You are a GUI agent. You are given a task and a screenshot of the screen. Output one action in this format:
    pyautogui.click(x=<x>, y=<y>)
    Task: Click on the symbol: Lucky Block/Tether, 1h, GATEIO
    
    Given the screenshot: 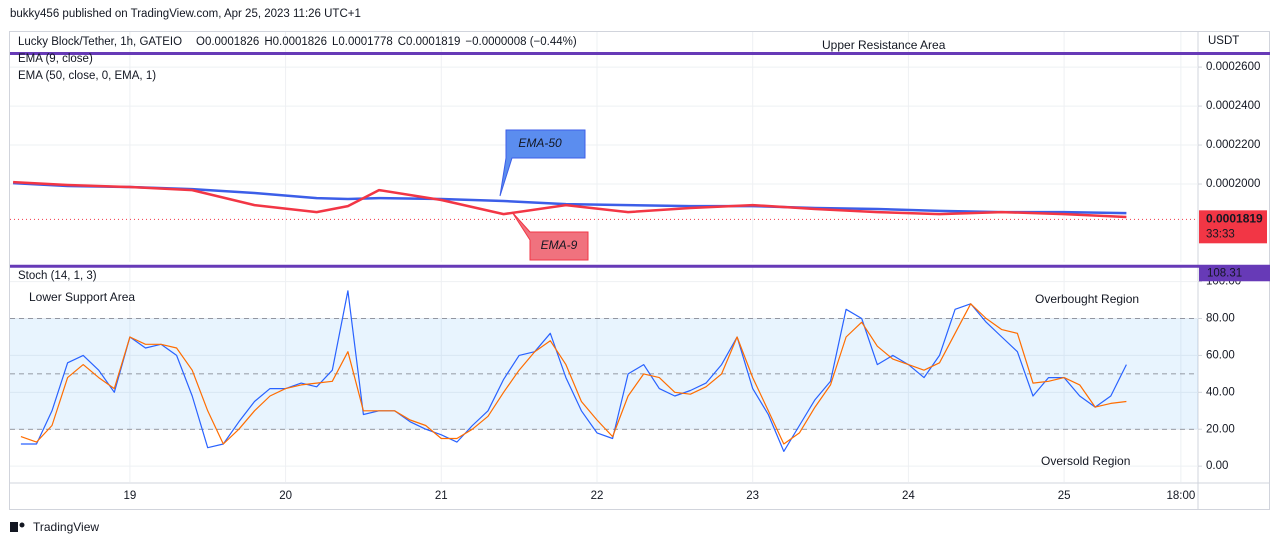 What is the action you would take?
    pyautogui.click(x=100, y=42)
    